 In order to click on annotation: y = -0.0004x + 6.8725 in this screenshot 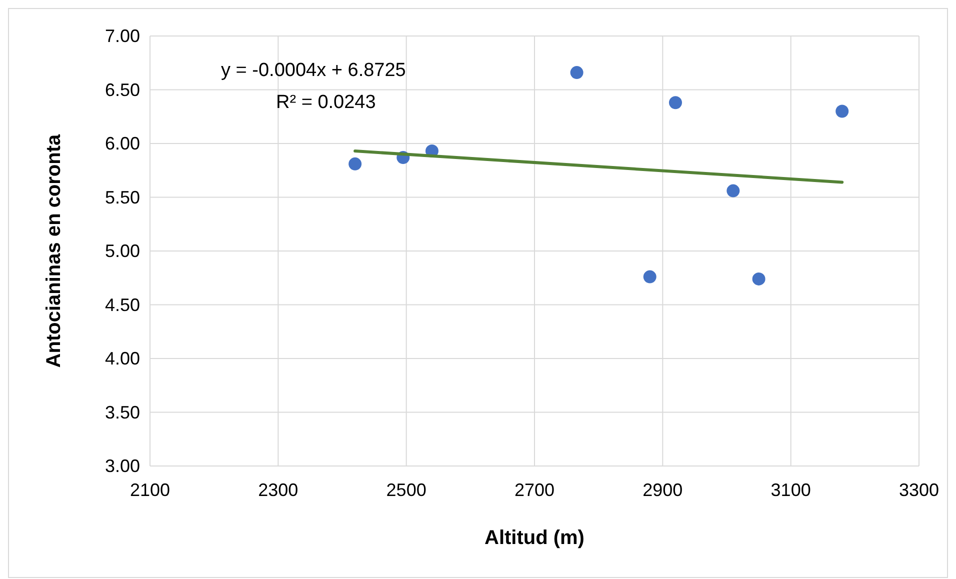, I will do `click(313, 70)`.